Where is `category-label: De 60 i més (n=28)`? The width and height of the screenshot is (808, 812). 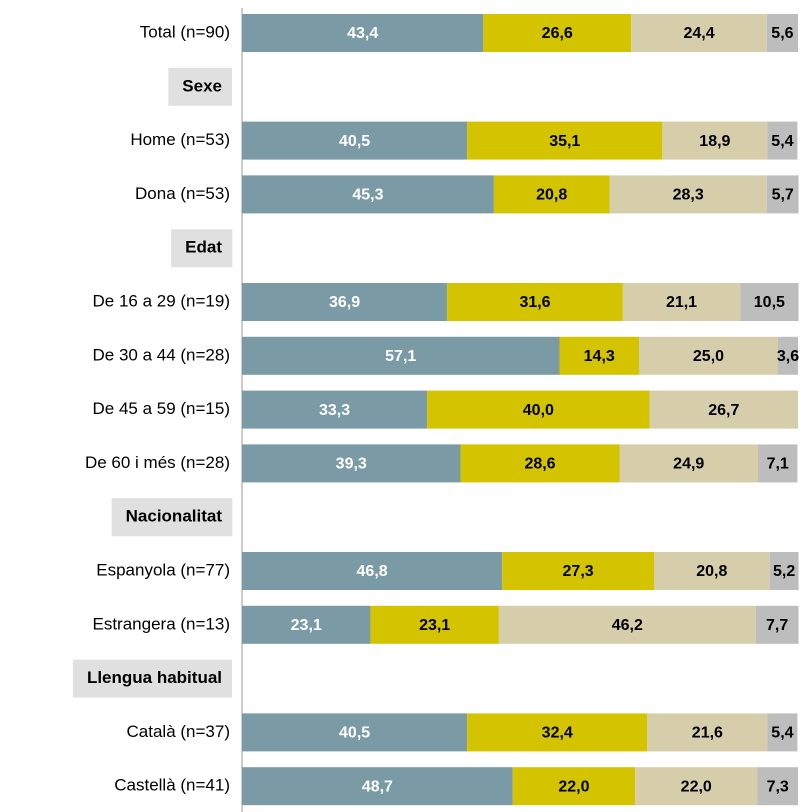 category-label: De 60 i més (n=28) is located at coordinates (157, 462).